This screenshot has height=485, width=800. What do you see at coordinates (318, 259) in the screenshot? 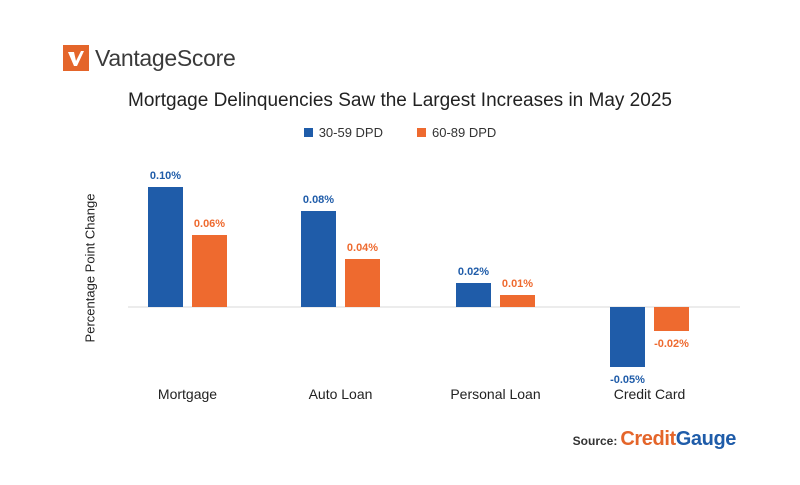
I see `bar-auto-loan-30-59-dpd` at bounding box center [318, 259].